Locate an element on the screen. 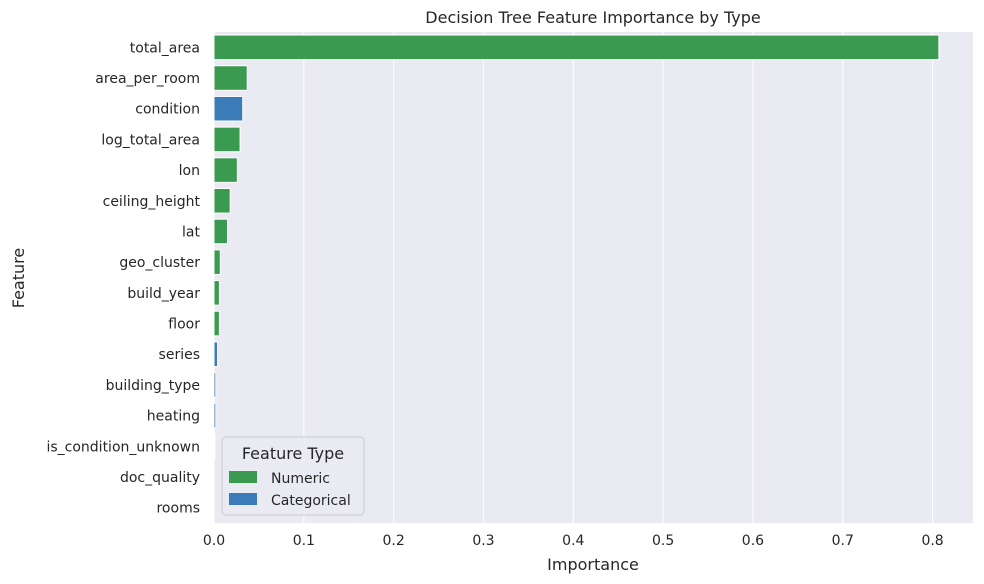 This screenshot has height=584, width=984. x-tick-labels: 0.0 0.1 0.2 0.3 0.4 0.5 0.6 0.7 0.8 is located at coordinates (573, 541).